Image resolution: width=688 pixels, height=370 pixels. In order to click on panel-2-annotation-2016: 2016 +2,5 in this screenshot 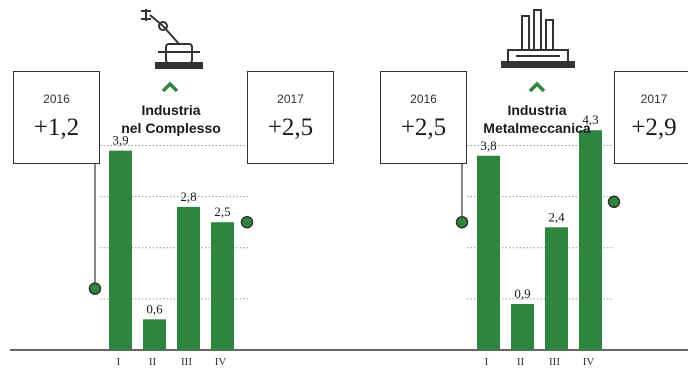, I will do `click(423, 117)`.